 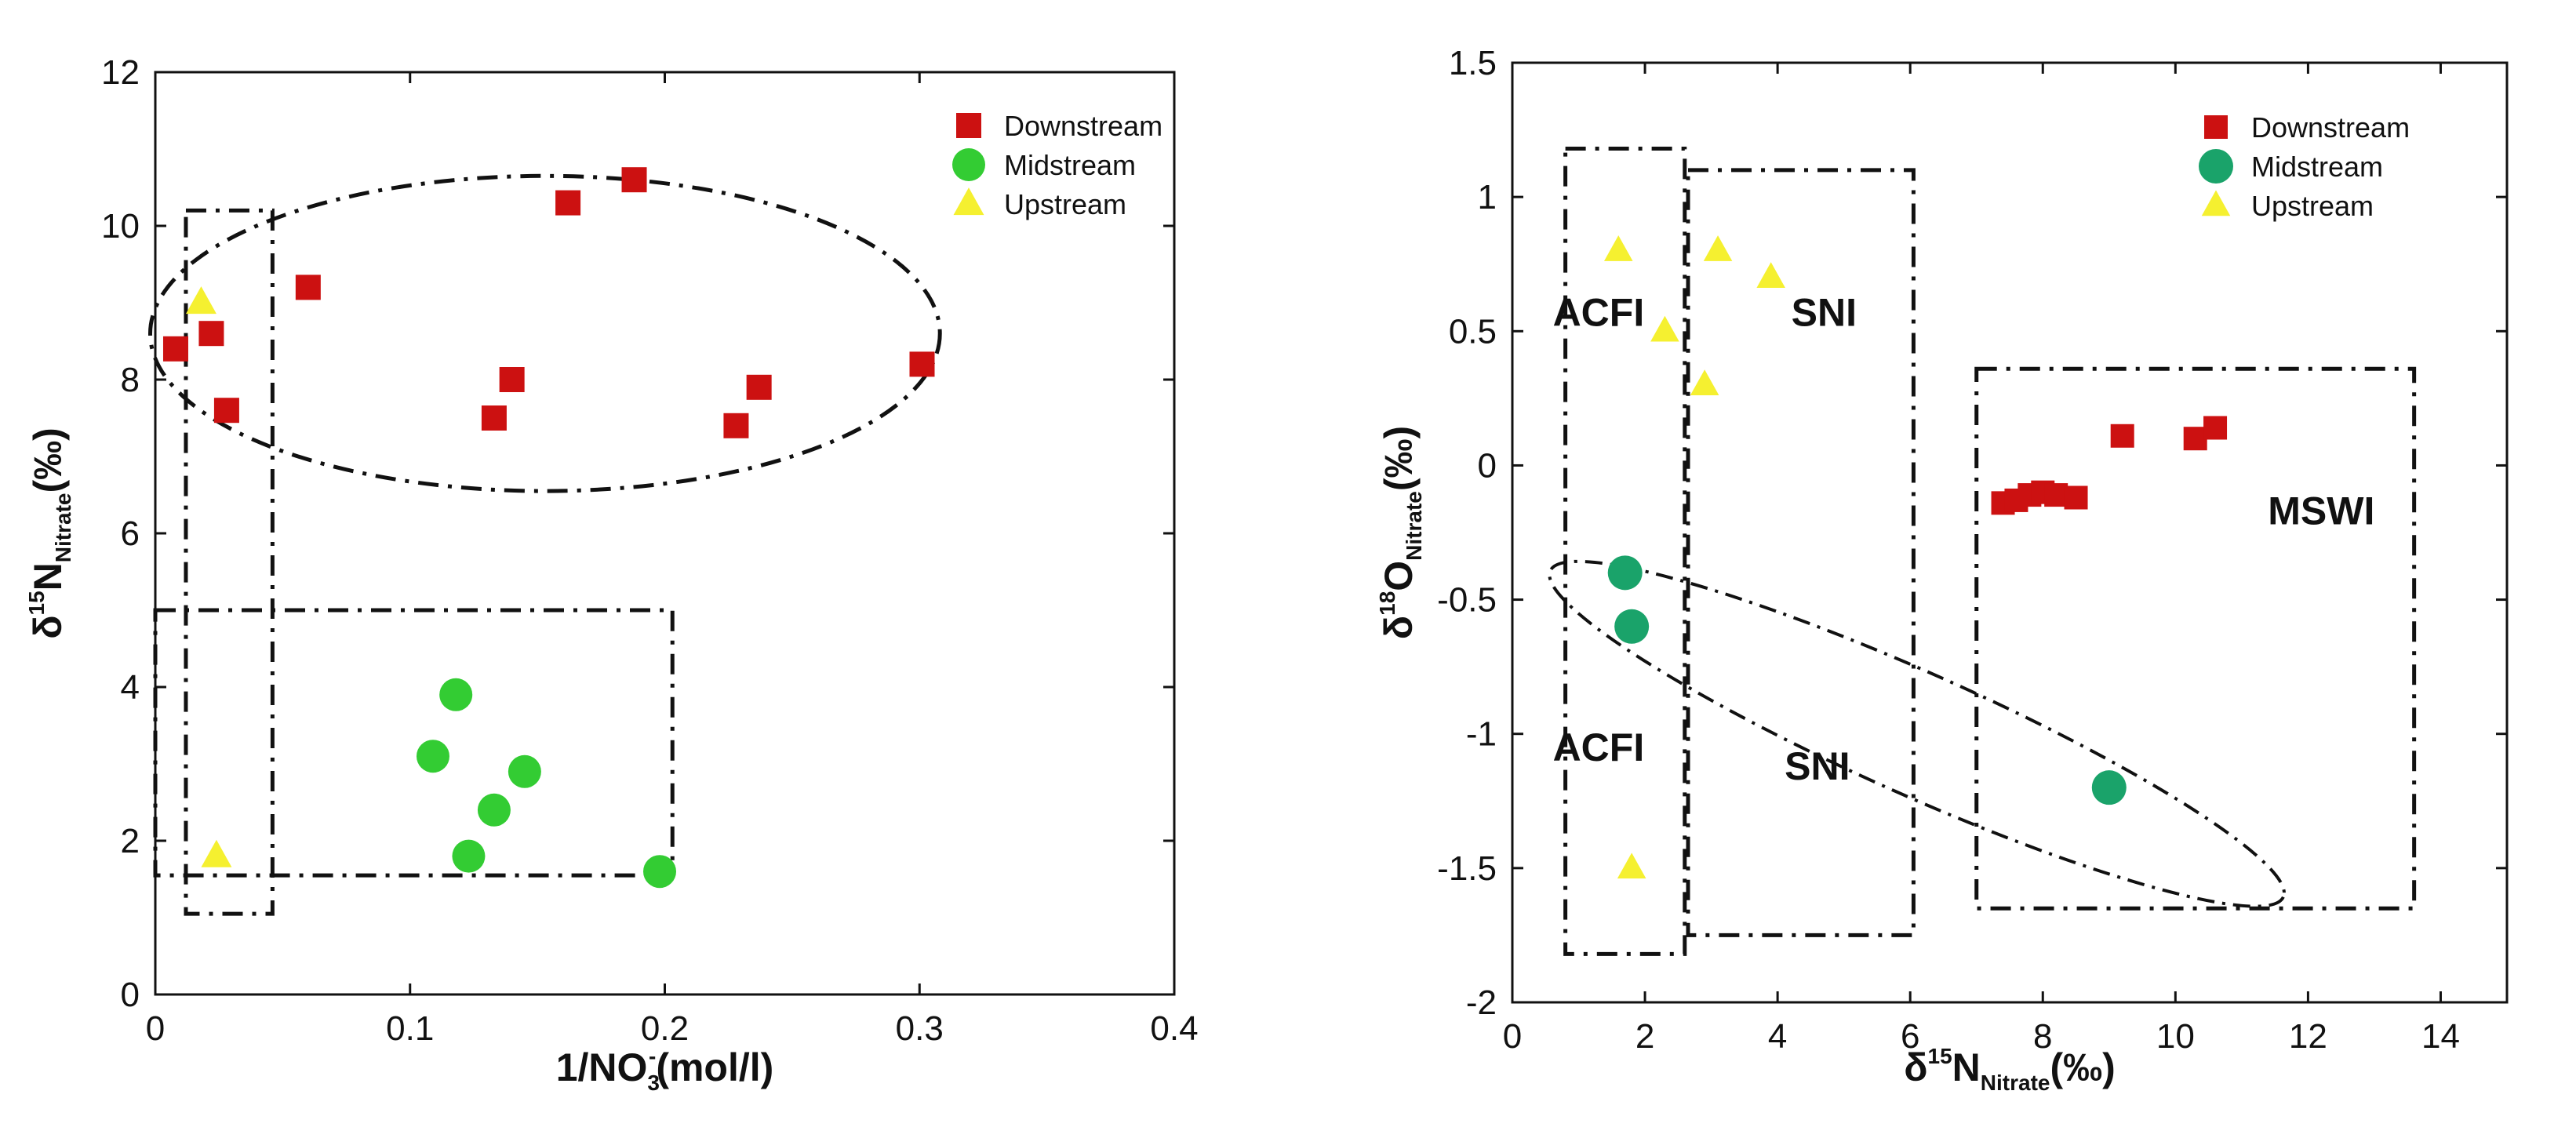 What do you see at coordinates (1645, 1036) in the screenshot?
I see `x-tick-label: 2` at bounding box center [1645, 1036].